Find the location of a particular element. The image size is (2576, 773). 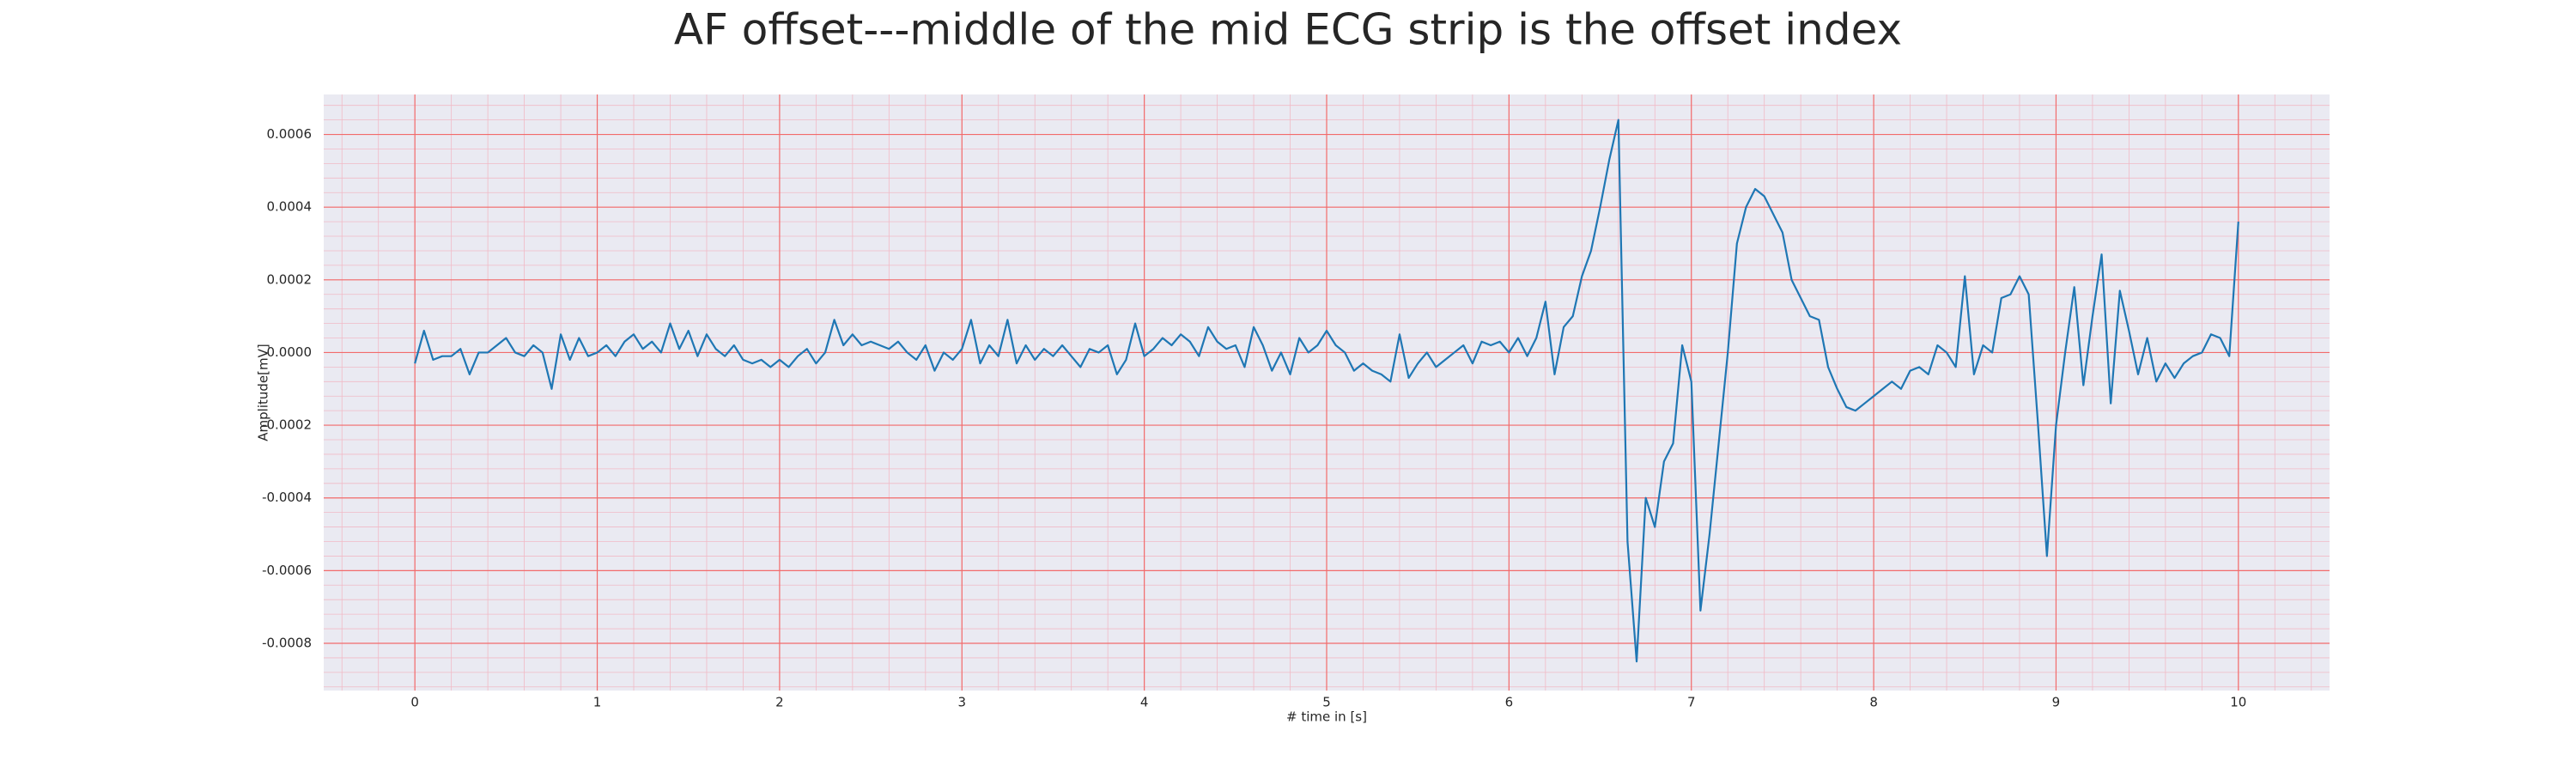

x-tick-label: 3 is located at coordinates (962, 702).